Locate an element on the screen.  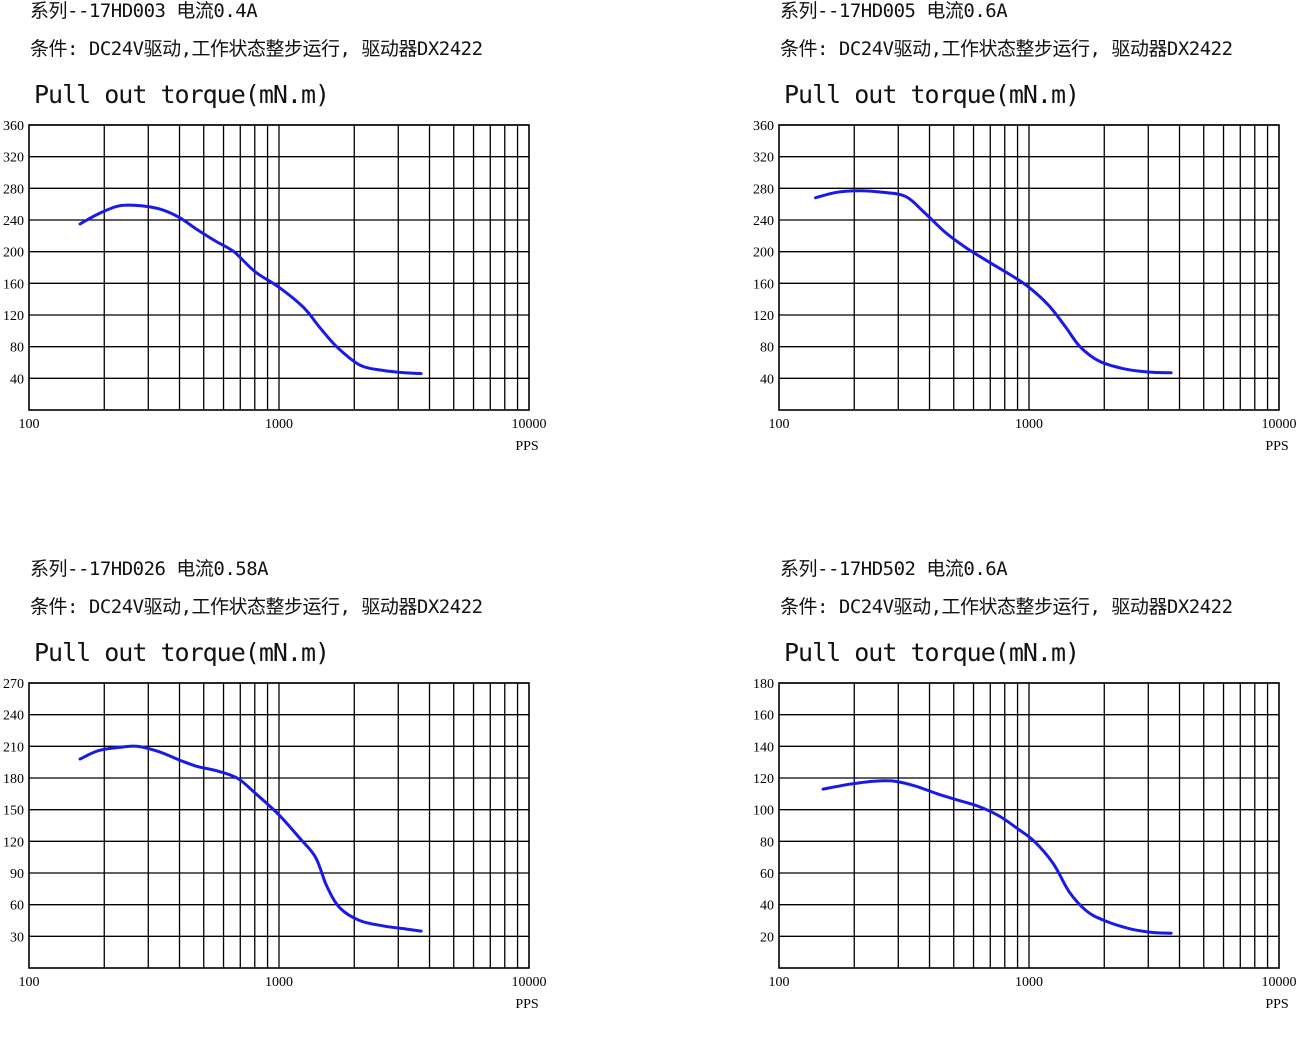
y-tick-label: 20 is located at coordinates (767, 937).